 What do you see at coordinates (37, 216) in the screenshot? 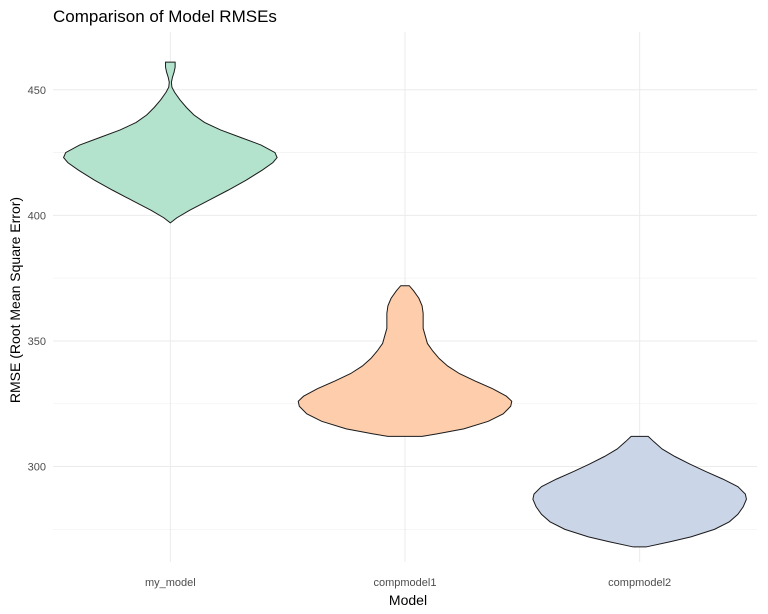
I see `y-tick-label: 400` at bounding box center [37, 216].